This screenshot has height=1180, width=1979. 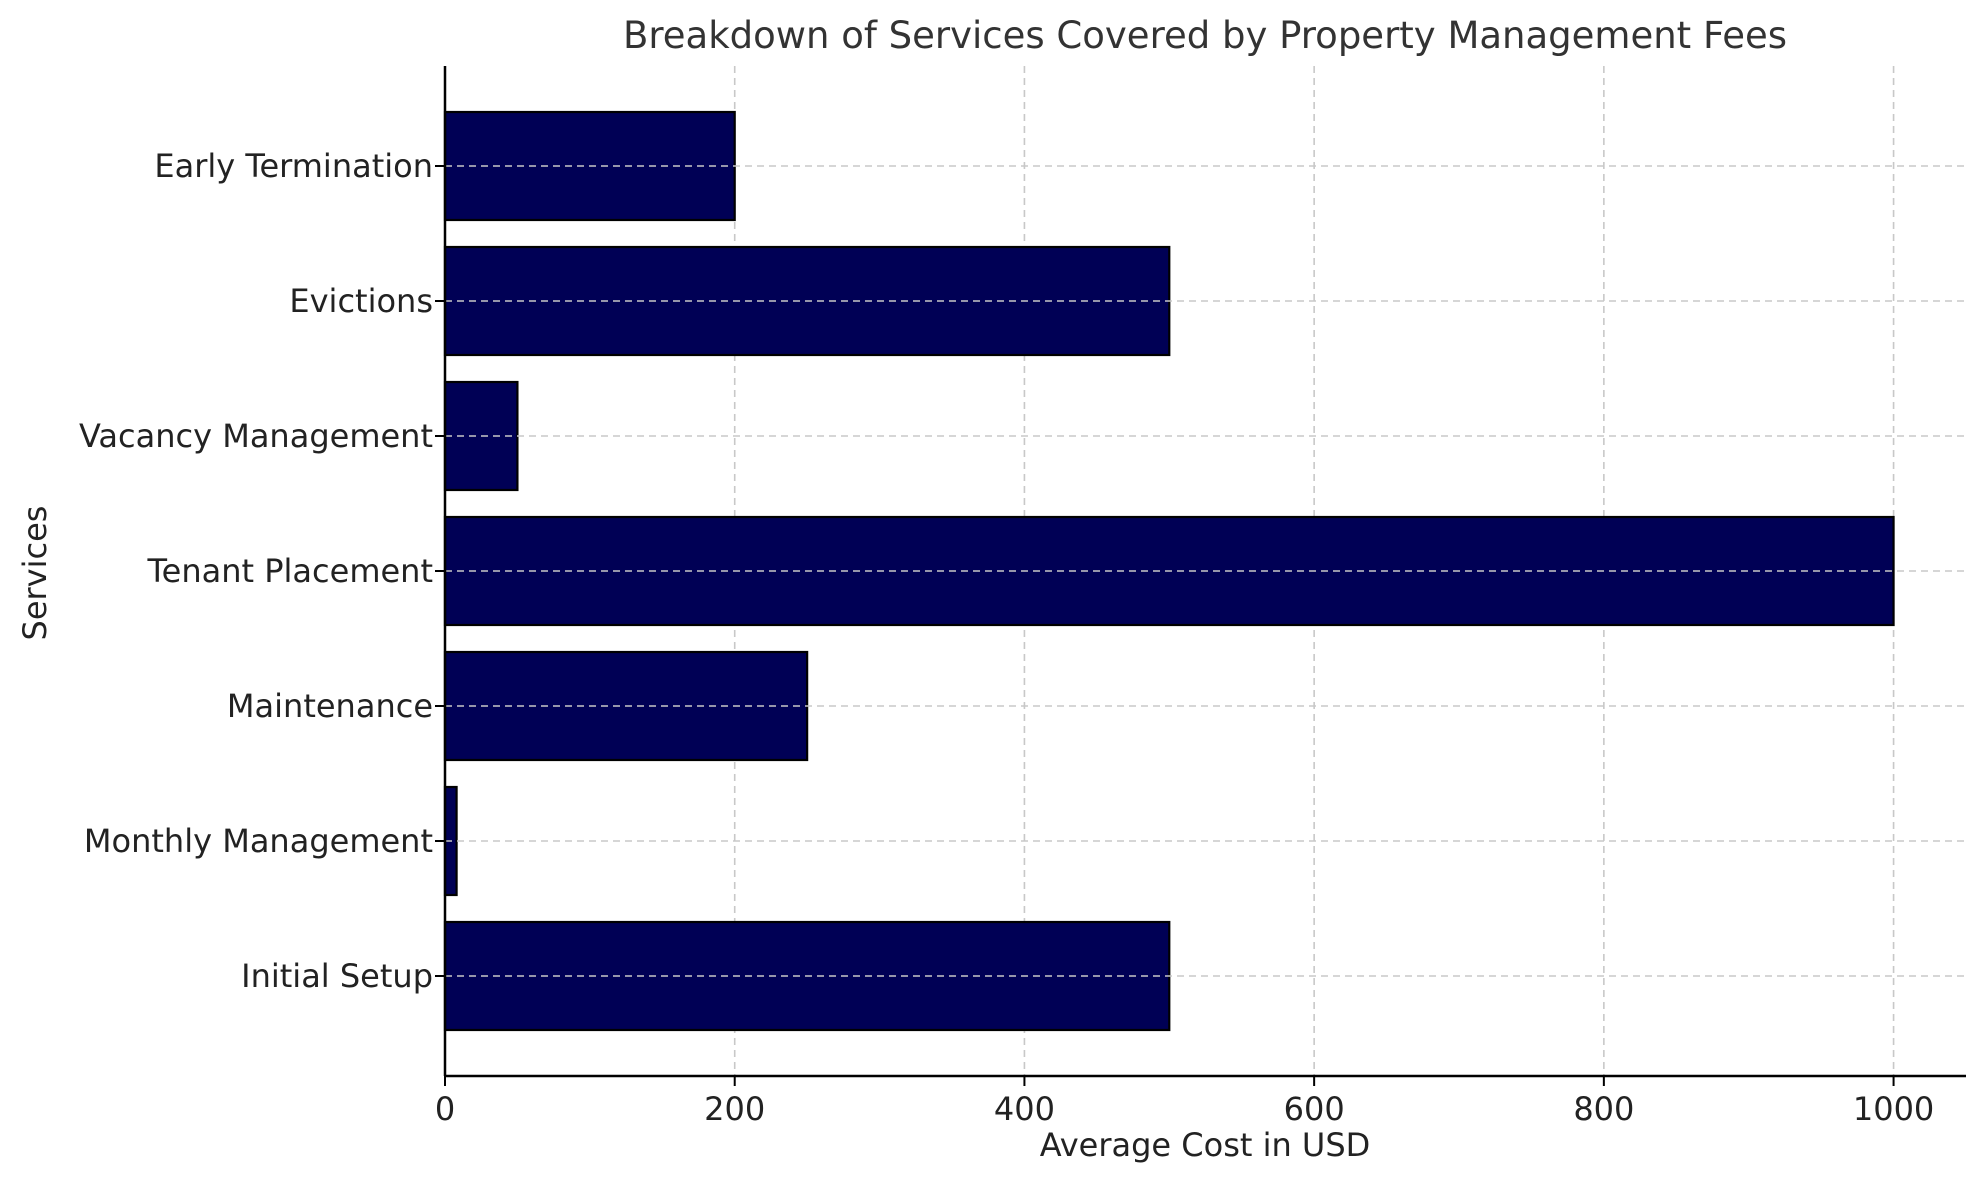 I want to click on x-tick-label: 800, so click(x=1603, y=1109).